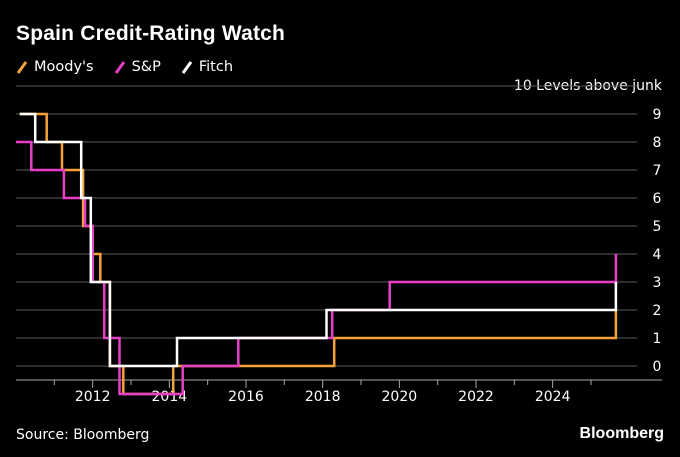  Describe the element at coordinates (657, 171) in the screenshot. I see `y-tick-label-7: 7` at that location.